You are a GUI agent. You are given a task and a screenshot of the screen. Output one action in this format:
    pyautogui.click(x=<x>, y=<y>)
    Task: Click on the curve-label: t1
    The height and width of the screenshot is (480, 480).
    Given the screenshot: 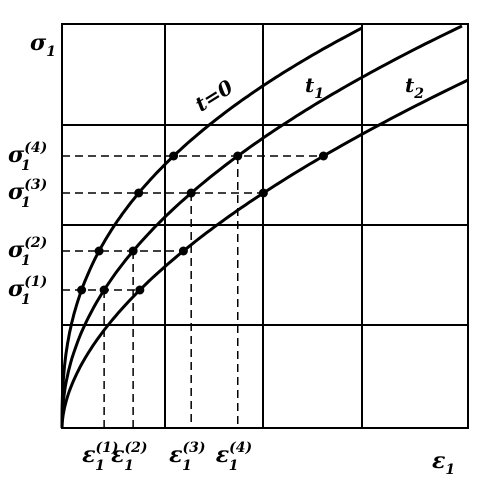 What is the action you would take?
    pyautogui.click(x=314, y=87)
    